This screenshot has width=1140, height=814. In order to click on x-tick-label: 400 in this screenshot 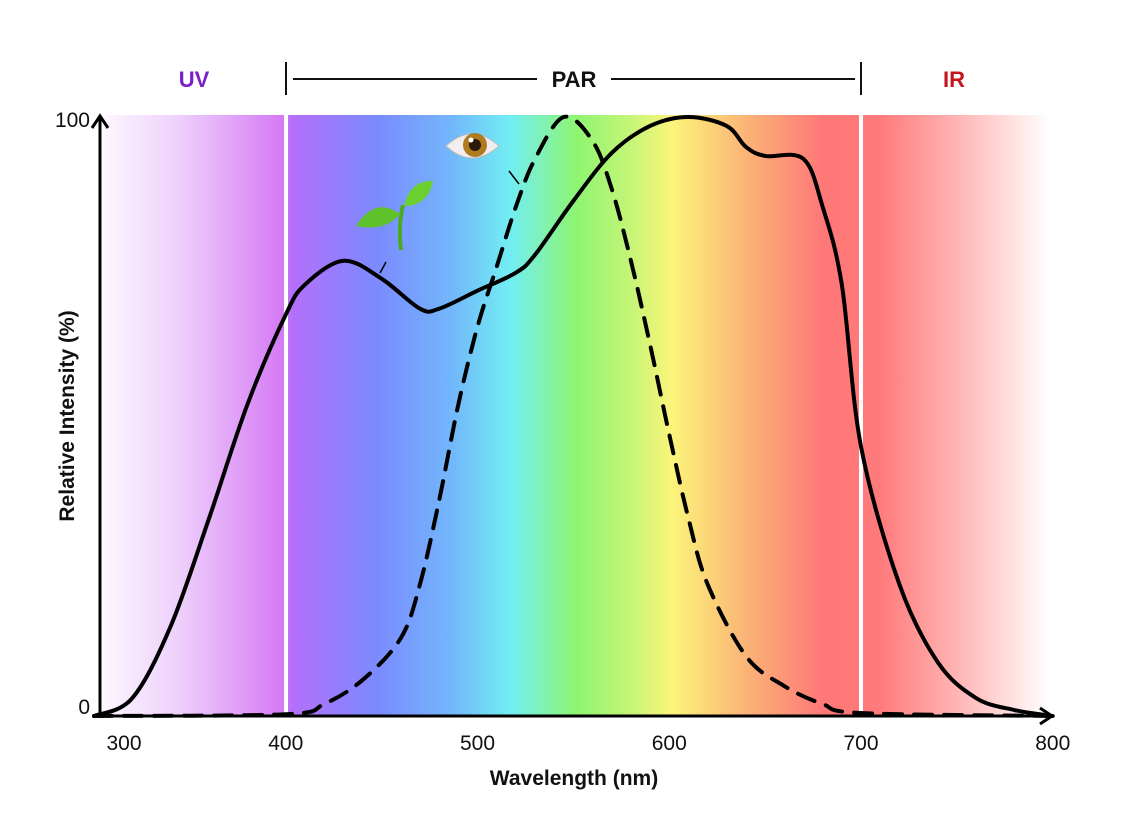, I will do `click(285, 743)`.